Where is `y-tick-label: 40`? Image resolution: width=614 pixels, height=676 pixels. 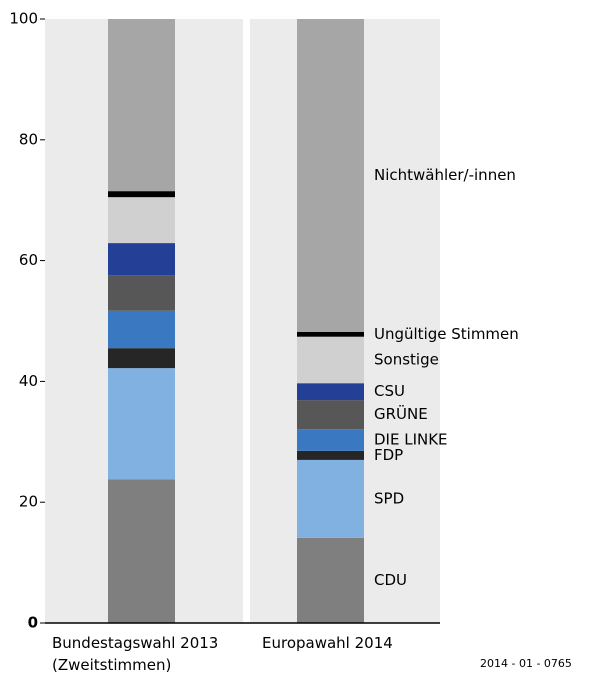
y-tick-label: 40 is located at coordinates (28, 381).